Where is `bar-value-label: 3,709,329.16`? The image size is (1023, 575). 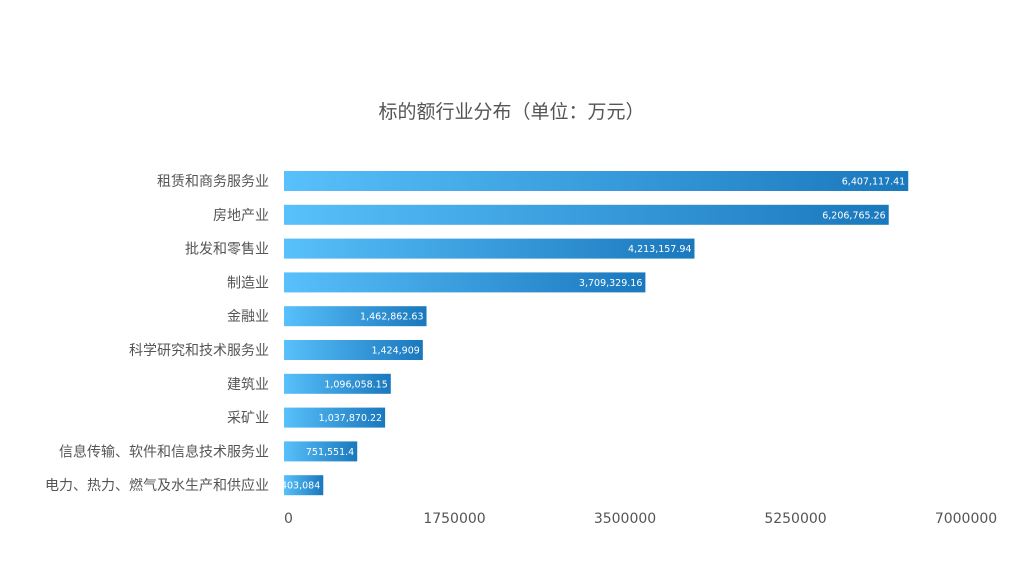
bar-value-label: 3,709,329.16 is located at coordinates (610, 283).